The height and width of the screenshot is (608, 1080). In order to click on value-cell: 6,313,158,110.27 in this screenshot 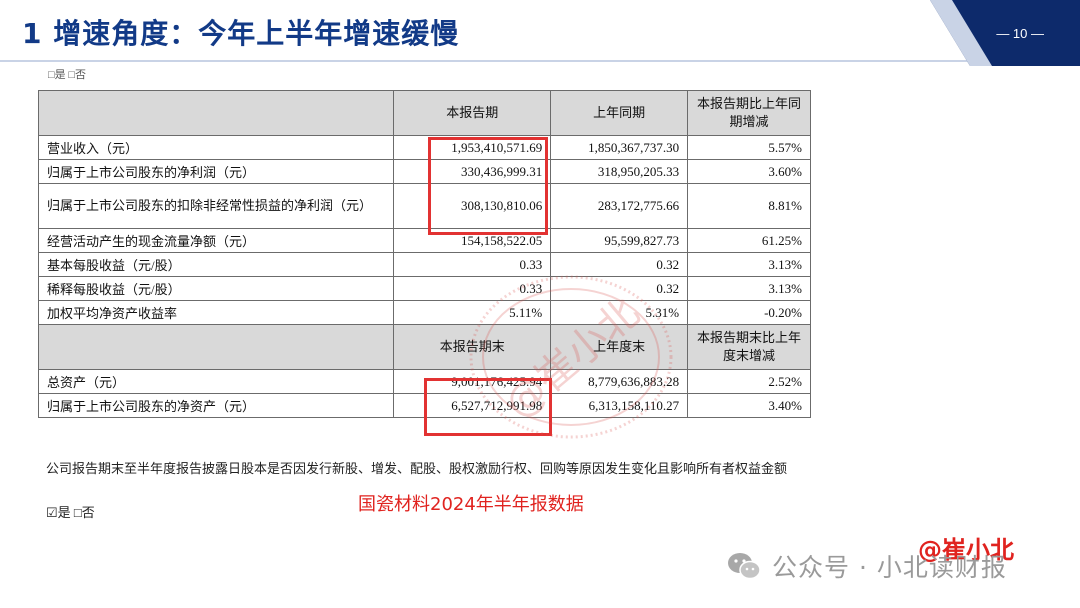, I will do `click(619, 405)`.